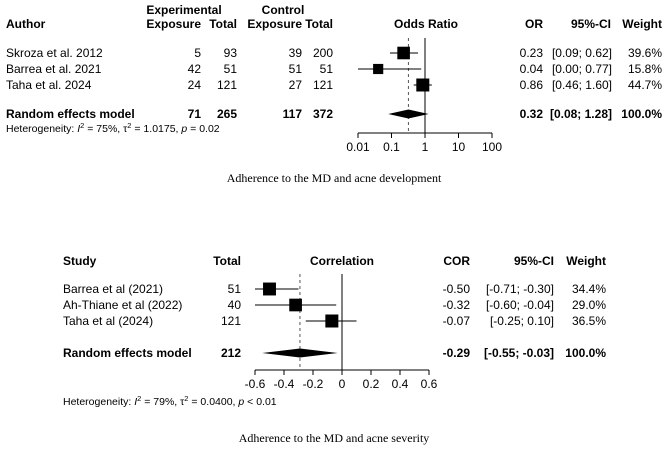 This screenshot has height=453, width=669. I want to click on summary-ci: [0.08; 1.28], so click(581, 114).